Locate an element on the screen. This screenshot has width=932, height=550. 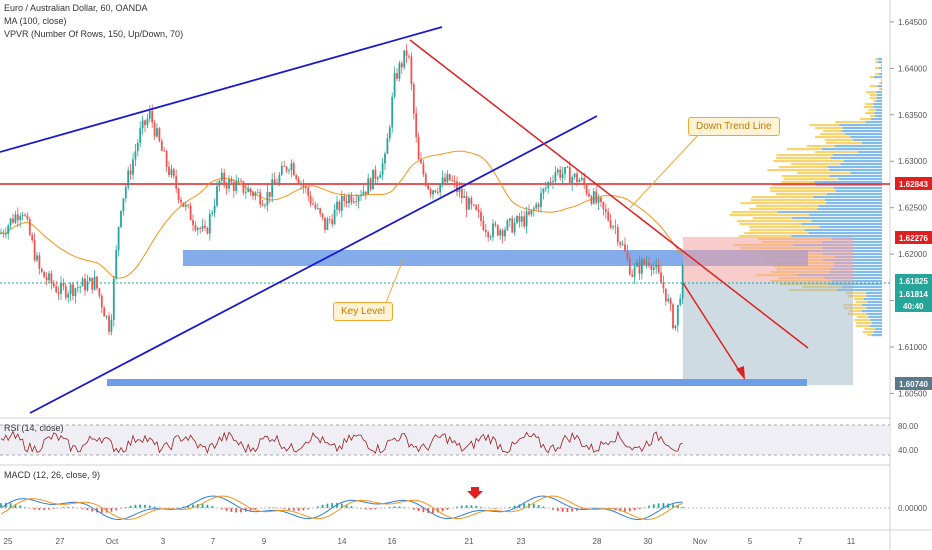
symbol-legend: Euro / Australian Dollar, 60, OANDA is located at coordinates (76, 8).